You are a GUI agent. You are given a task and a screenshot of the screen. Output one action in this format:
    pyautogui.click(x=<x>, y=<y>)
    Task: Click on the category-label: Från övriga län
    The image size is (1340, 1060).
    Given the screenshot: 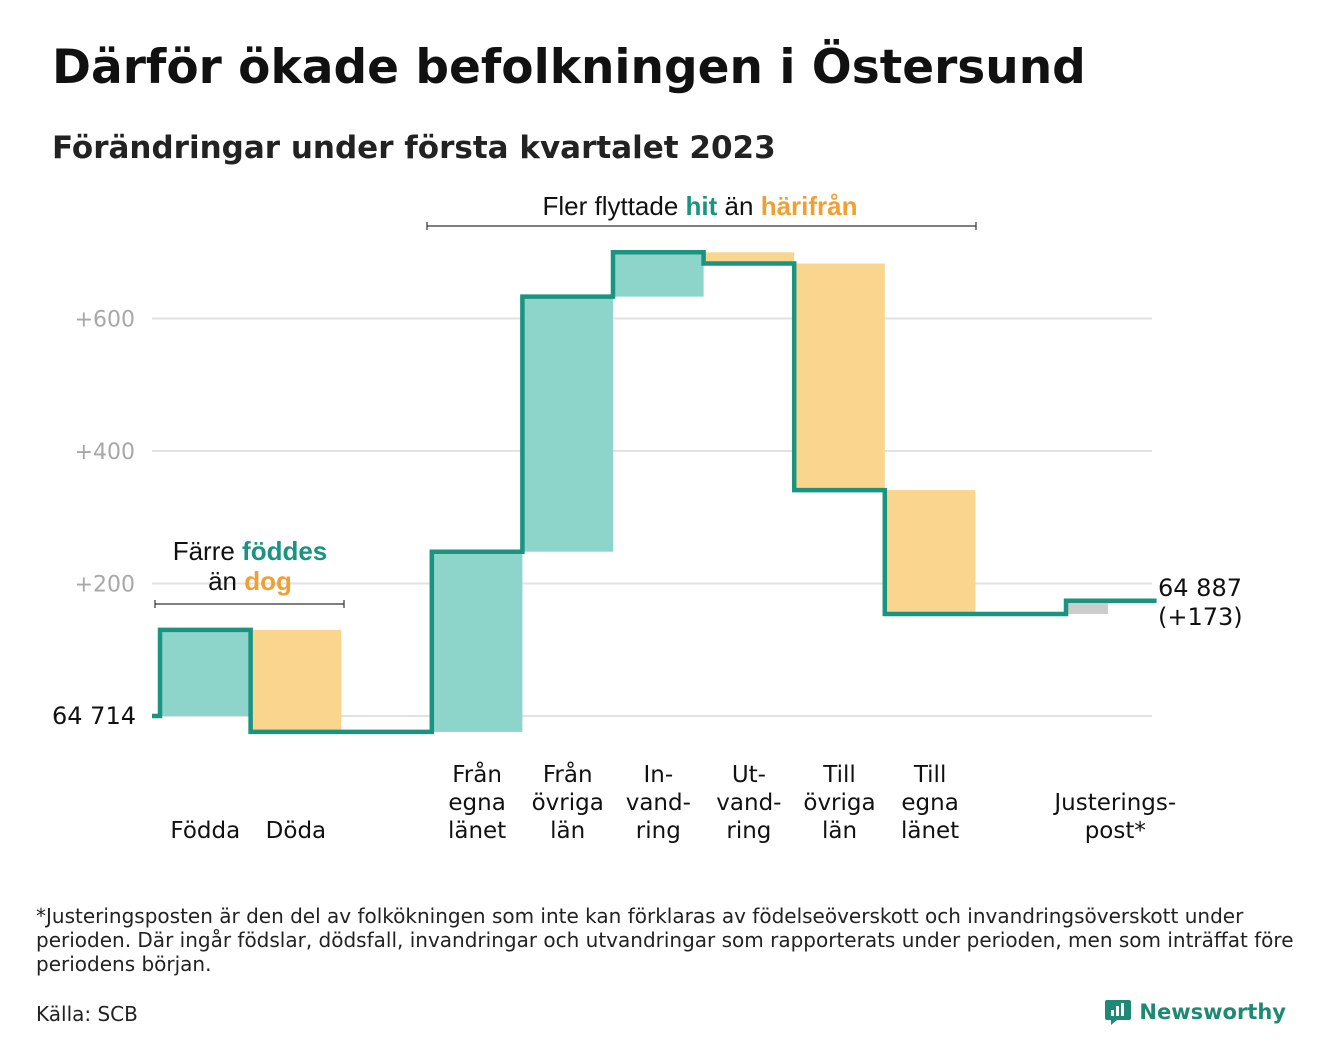 What is the action you would take?
    pyautogui.click(x=568, y=802)
    